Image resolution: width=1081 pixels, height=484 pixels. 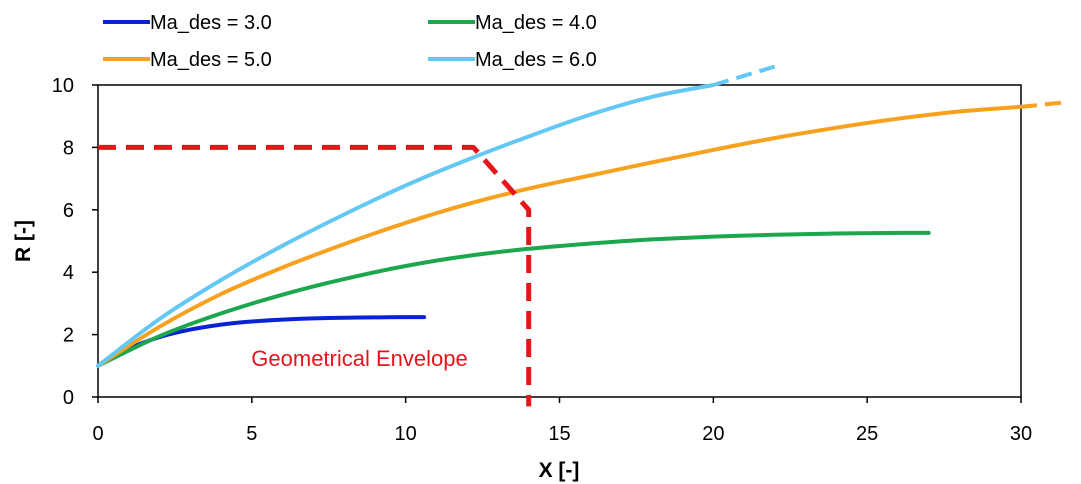 I want to click on legend-item: Ma_des = 6.0, so click(x=512, y=60).